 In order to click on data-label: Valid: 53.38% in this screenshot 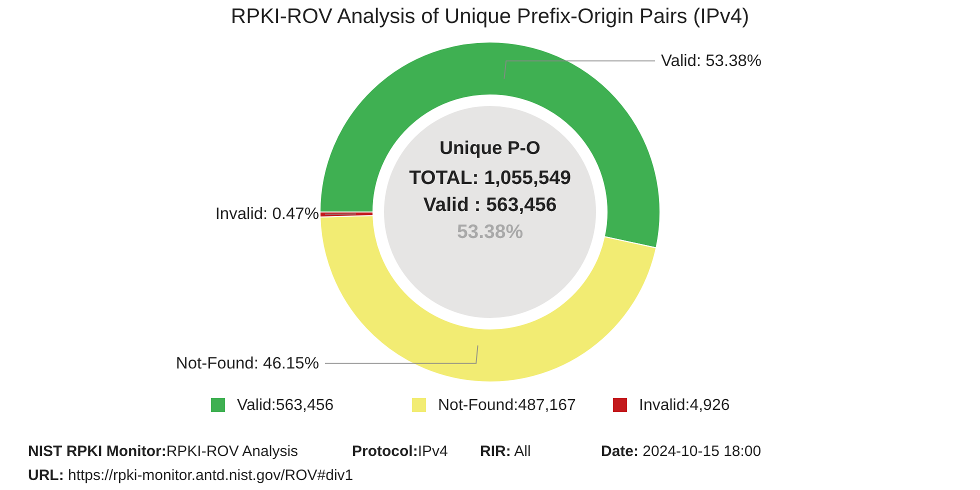, I will do `click(711, 61)`.